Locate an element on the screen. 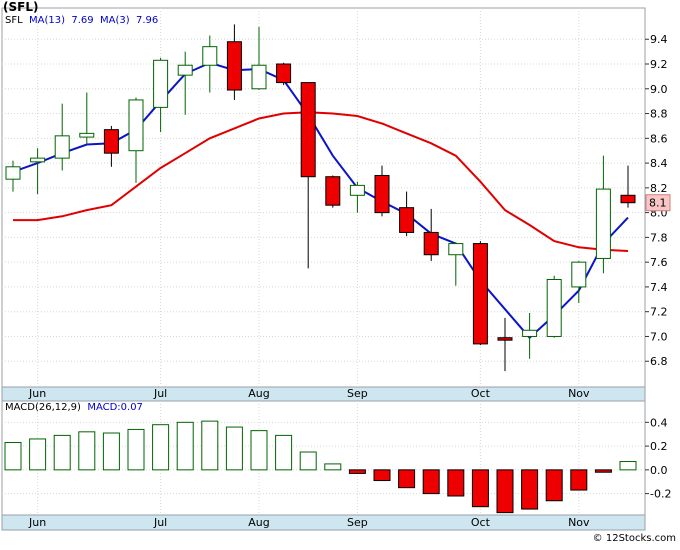 The image size is (680, 550). price-tick-label: 7.8 is located at coordinates (659, 237).